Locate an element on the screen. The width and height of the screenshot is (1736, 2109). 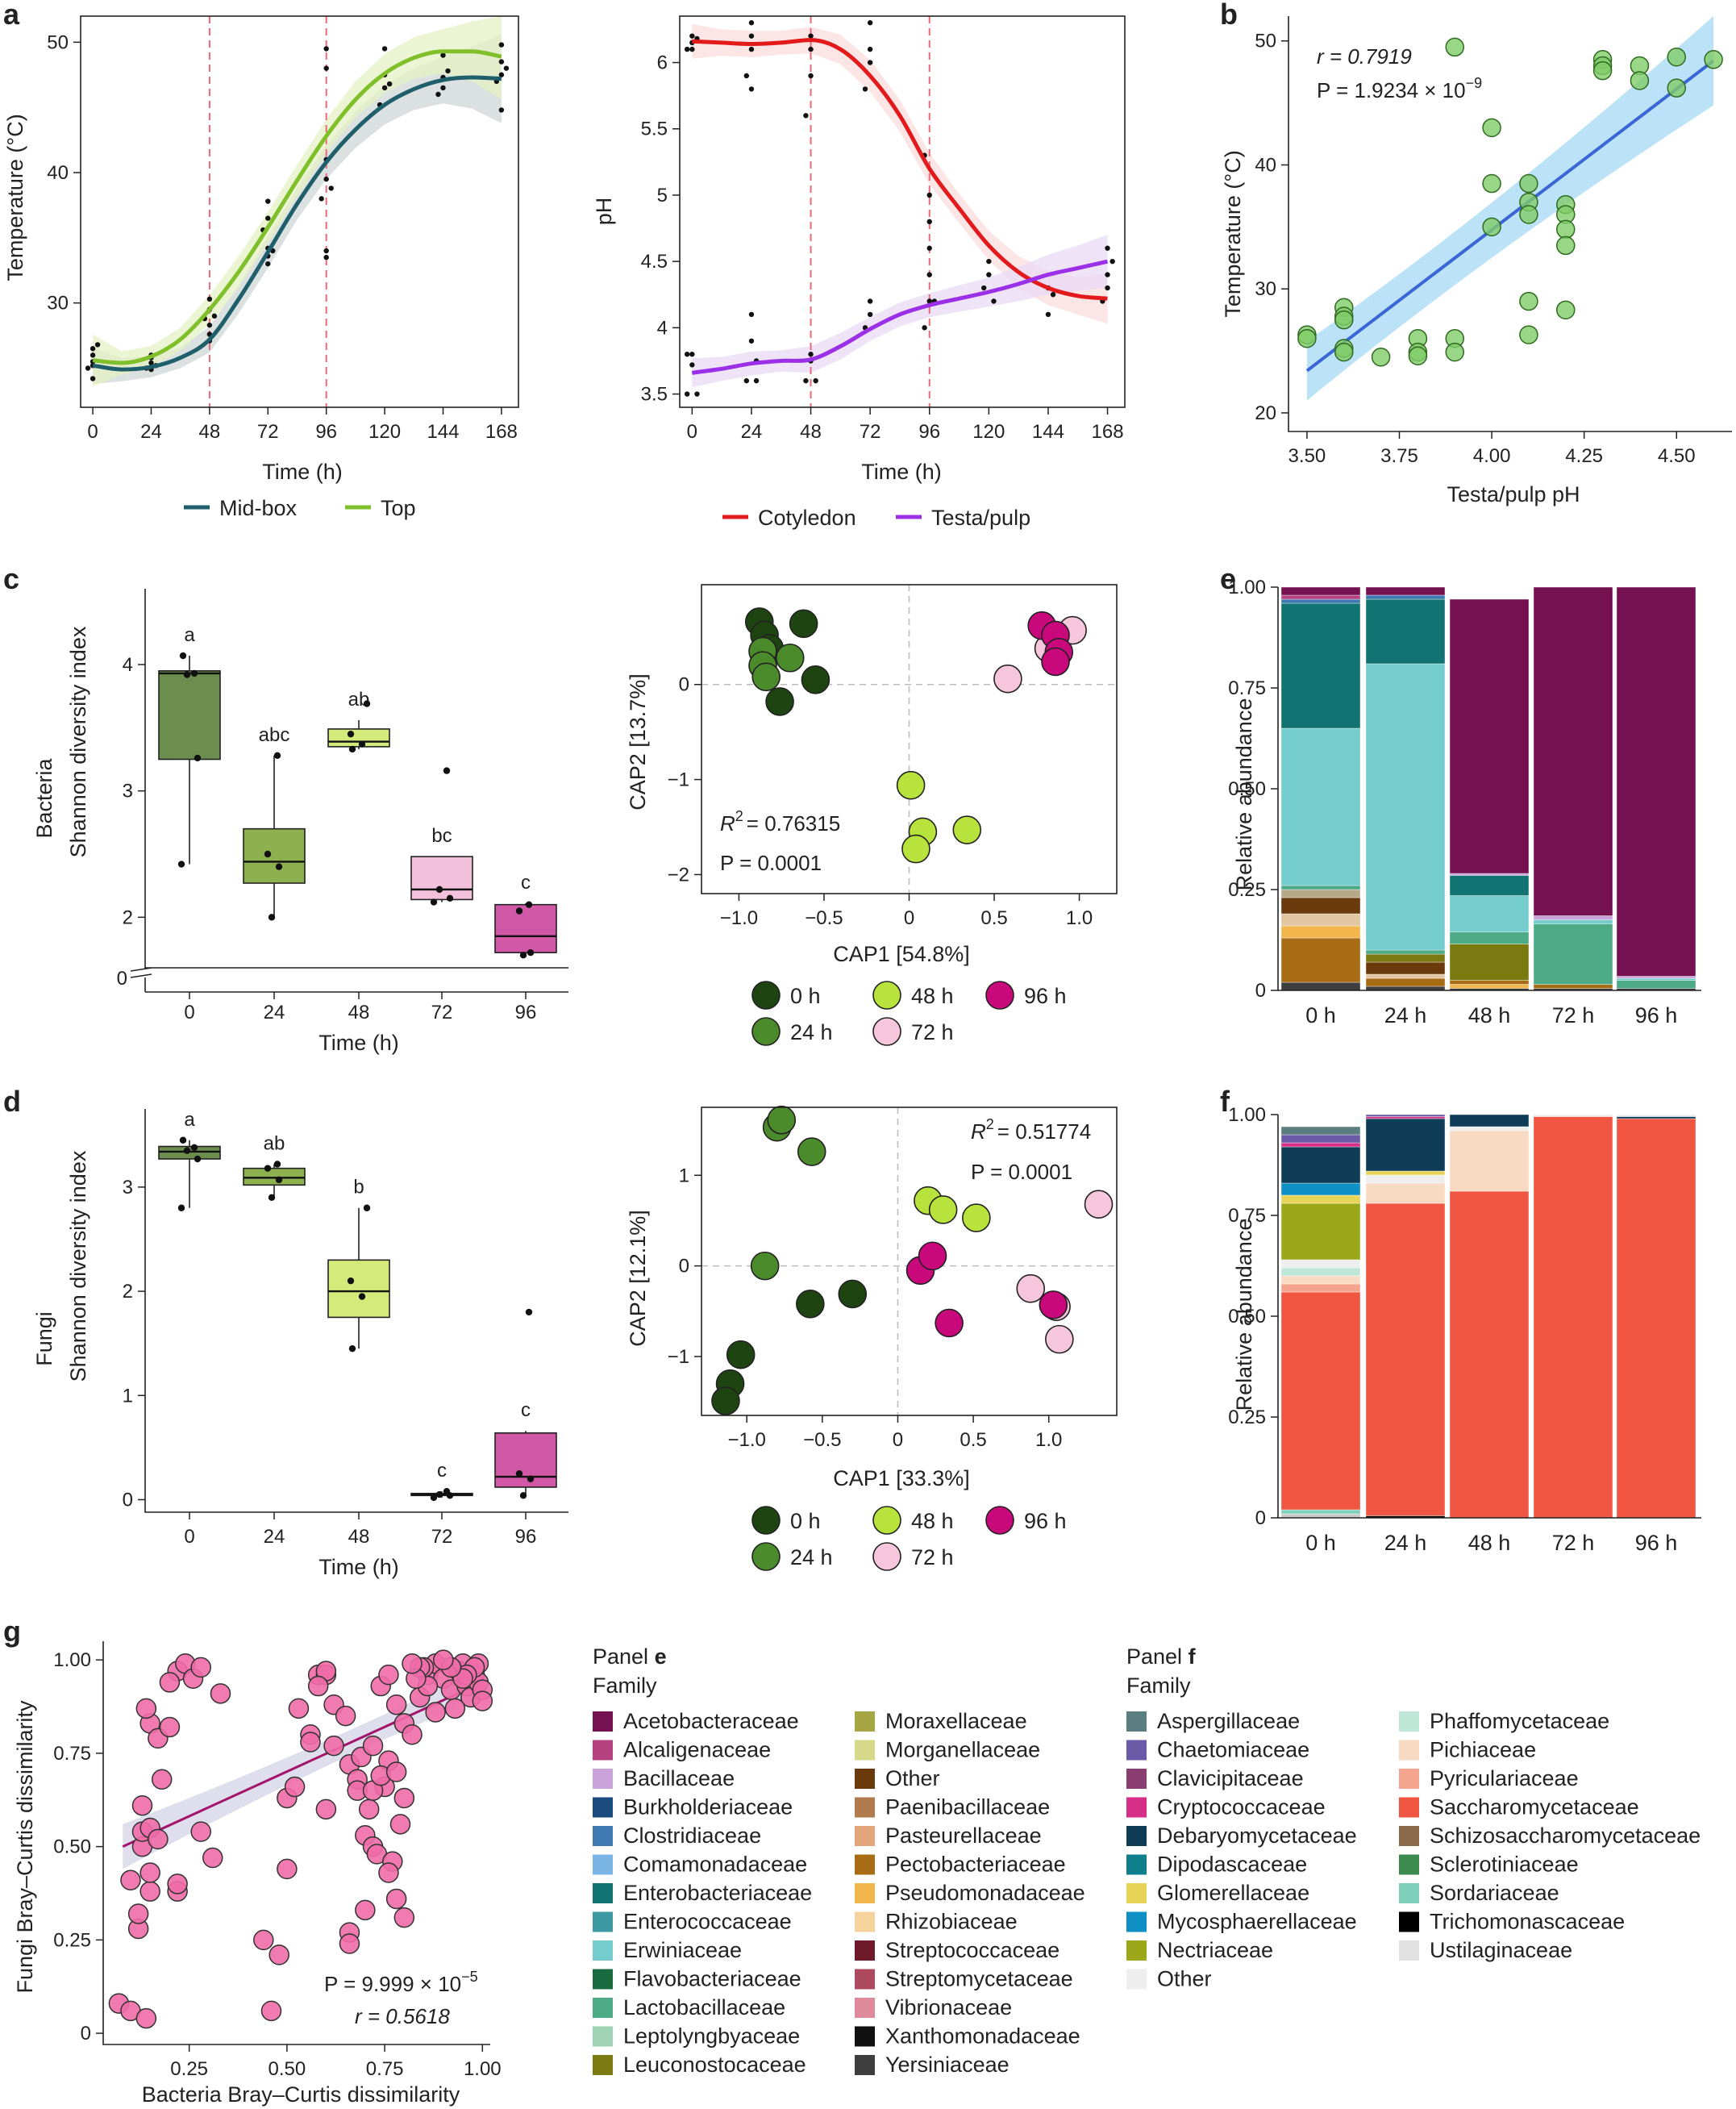
bacteria-cap-legend: 0 h 24 h 48 h 72 h 96 h is located at coordinates (909, 1014).